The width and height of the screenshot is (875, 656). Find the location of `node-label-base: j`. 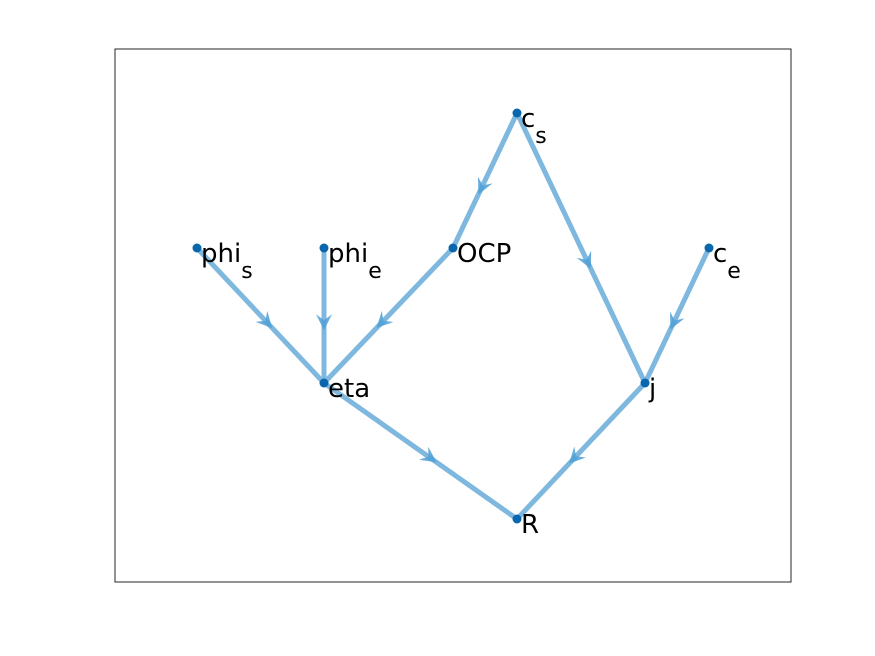

node-label-base: j is located at coordinates (652, 389).